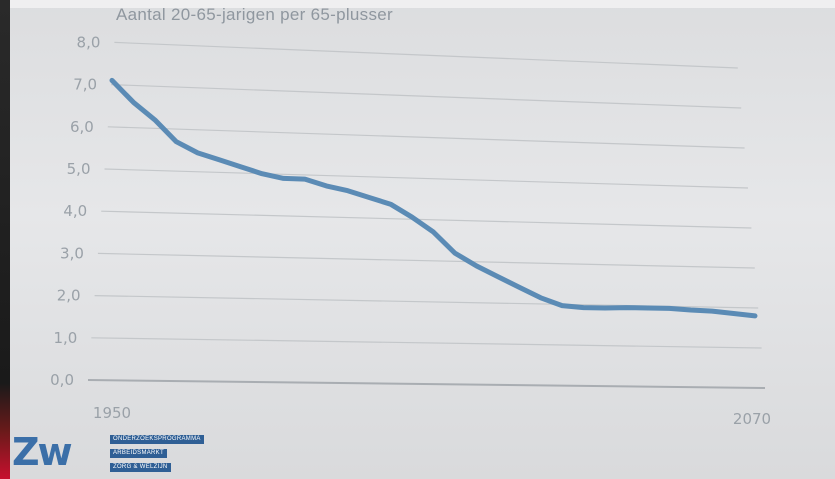  I want to click on y-tick-label: 4,0, so click(75, 211).